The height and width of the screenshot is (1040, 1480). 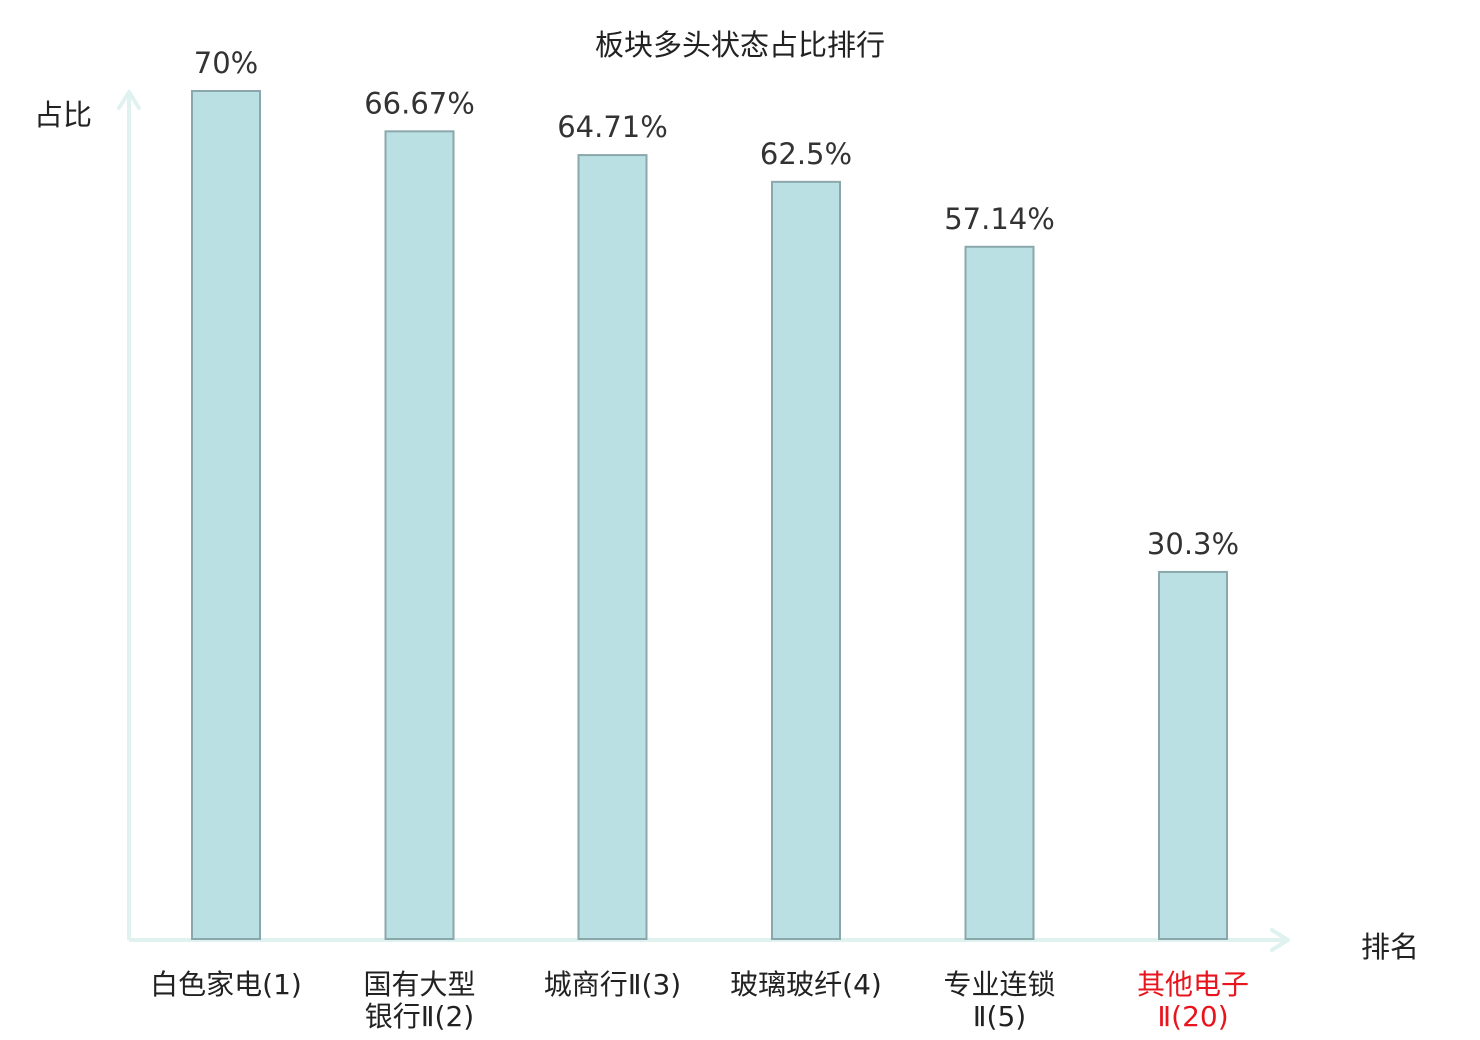 What do you see at coordinates (419, 103) in the screenshot?
I see `data-label: 66.67%` at bounding box center [419, 103].